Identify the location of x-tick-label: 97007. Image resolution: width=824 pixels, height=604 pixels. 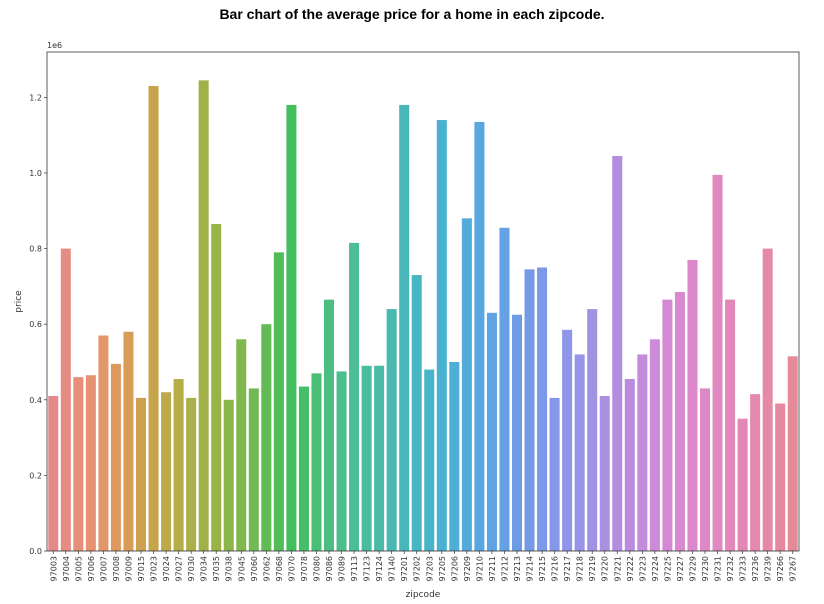
(103, 568).